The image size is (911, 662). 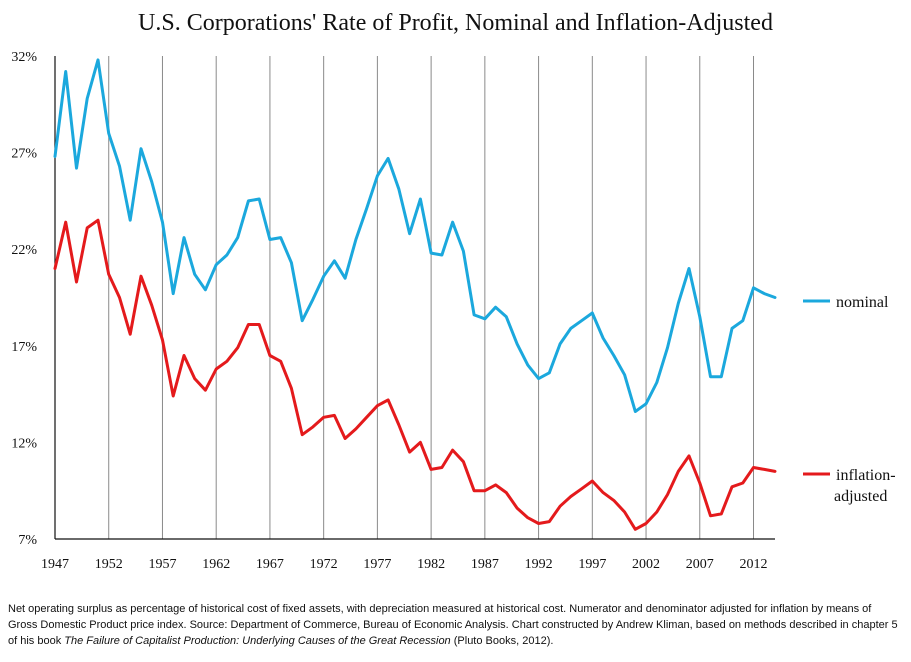 What do you see at coordinates (24, 154) in the screenshot?
I see `y-tick-label: 27%` at bounding box center [24, 154].